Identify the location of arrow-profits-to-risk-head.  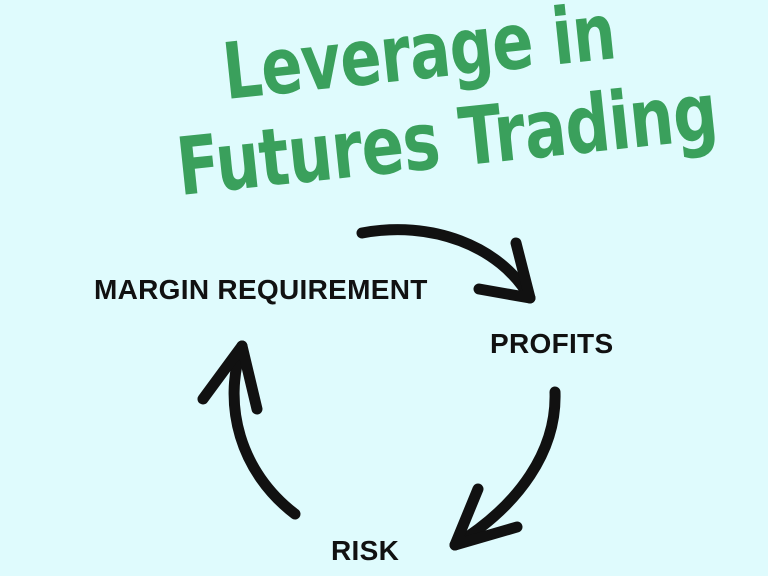
(486, 517).